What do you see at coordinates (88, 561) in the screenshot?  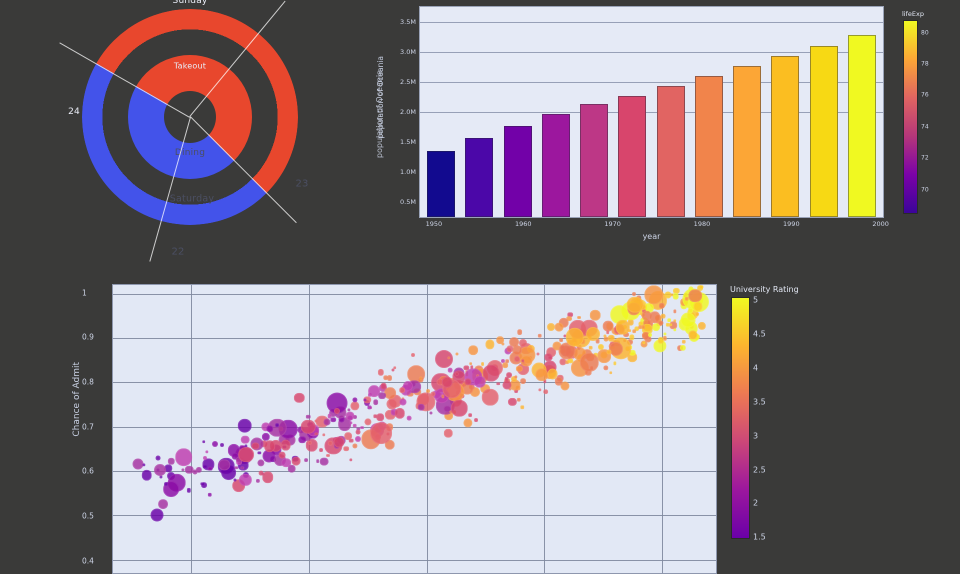 I see `scatter-y-tick-label: 0.4` at bounding box center [88, 561].